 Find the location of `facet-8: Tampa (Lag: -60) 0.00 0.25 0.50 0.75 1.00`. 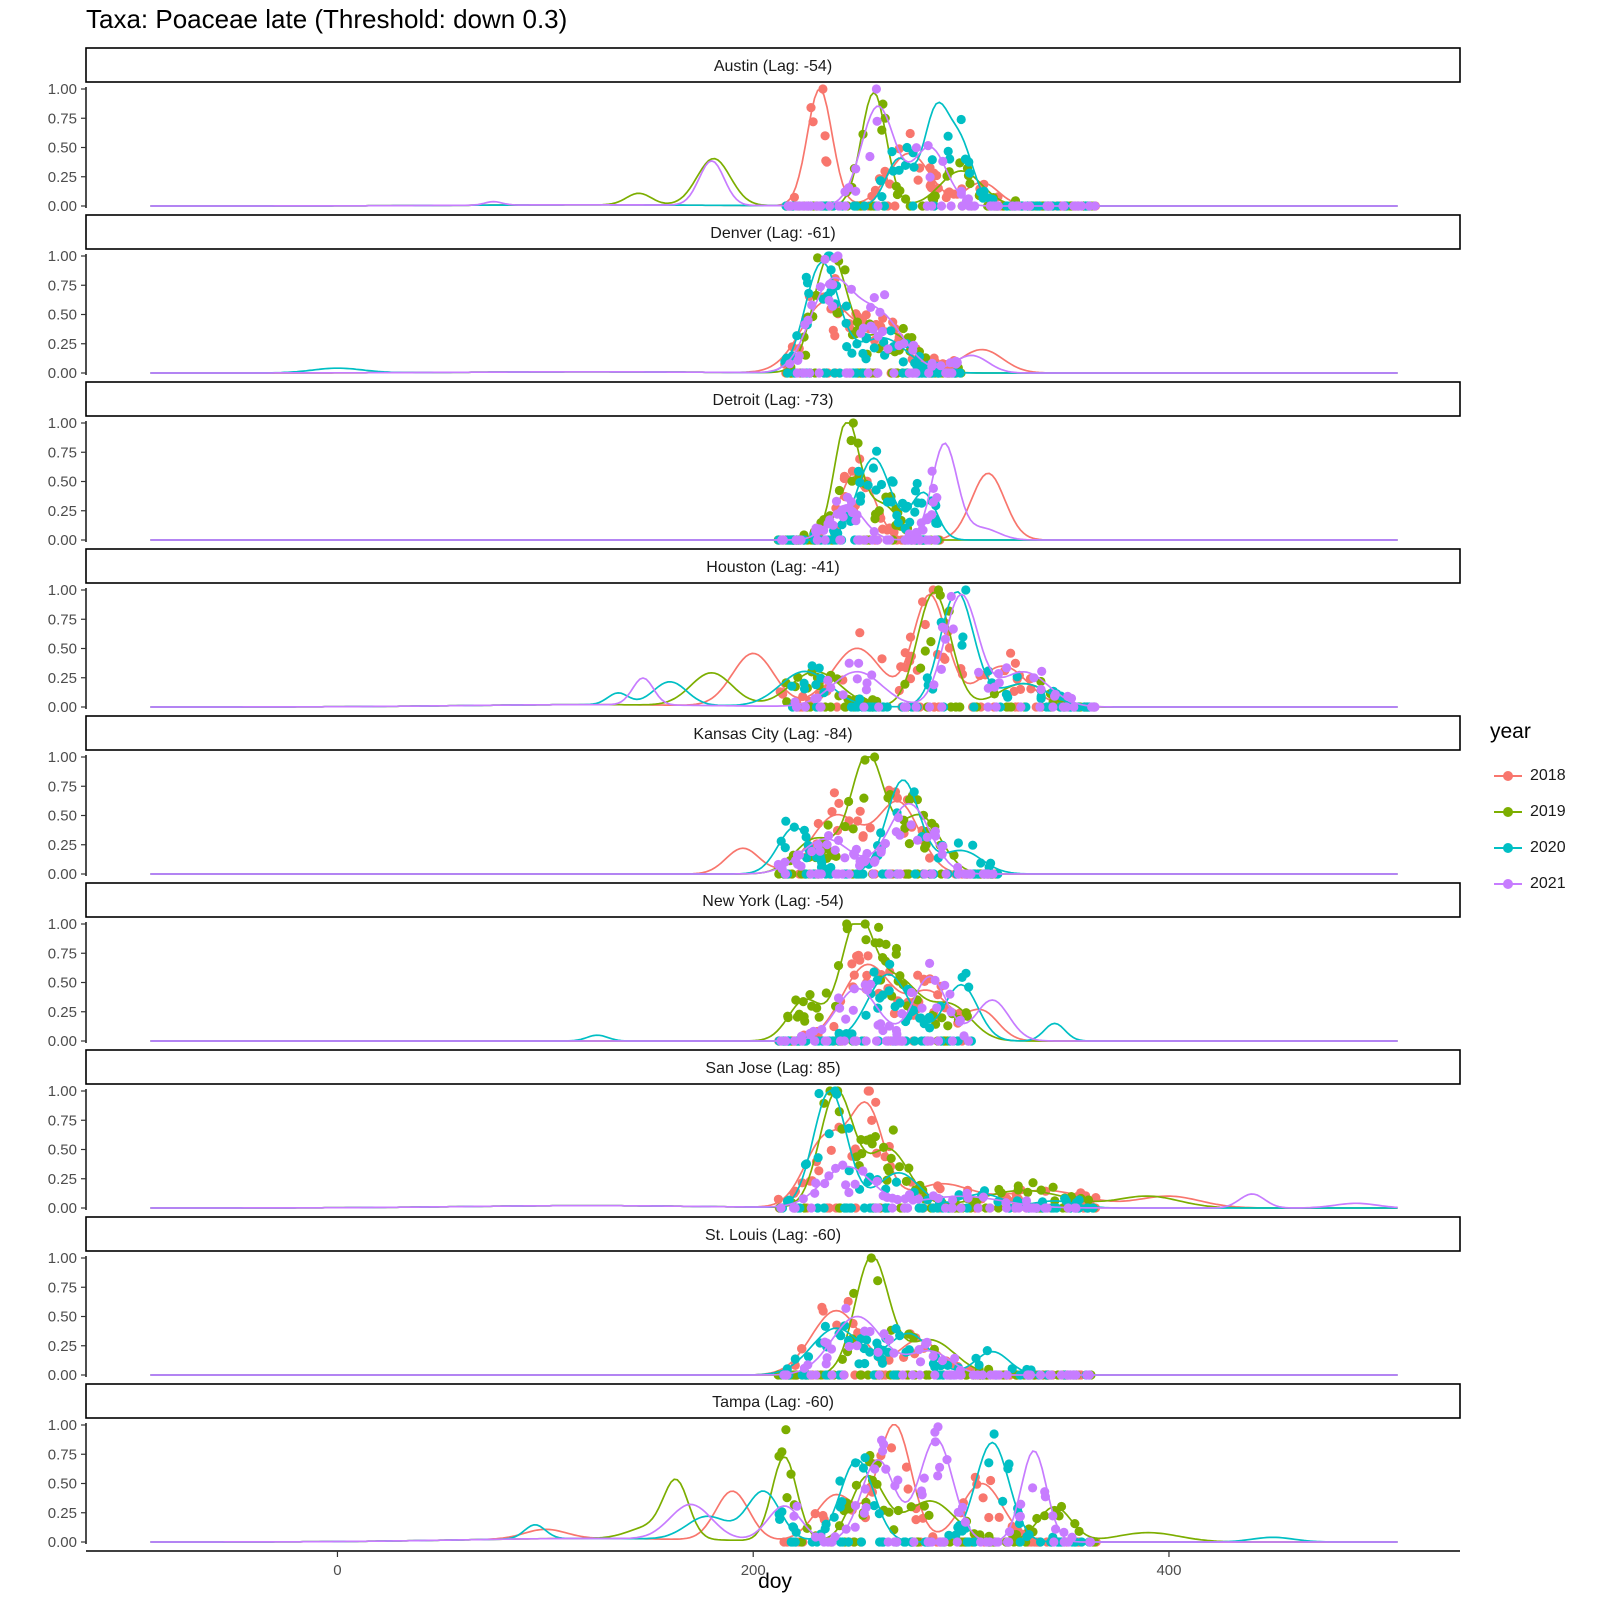

facet-8: Tampa (Lag: -60) 0.00 0.25 0.50 0.75 1.00 is located at coordinates (754, 1467).